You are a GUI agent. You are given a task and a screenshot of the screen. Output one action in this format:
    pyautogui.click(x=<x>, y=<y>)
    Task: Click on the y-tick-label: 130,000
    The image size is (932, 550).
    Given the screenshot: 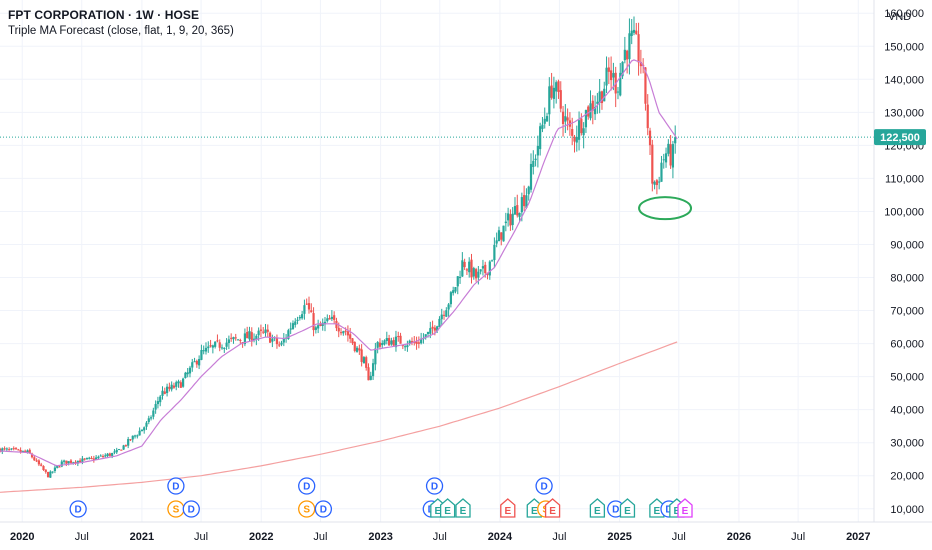 What is the action you would take?
    pyautogui.click(x=904, y=113)
    